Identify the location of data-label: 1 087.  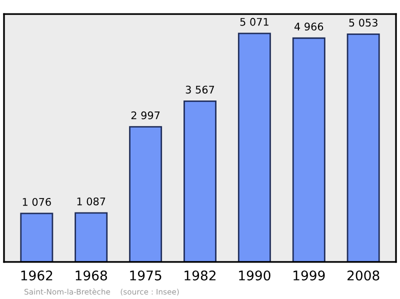
(91, 201).